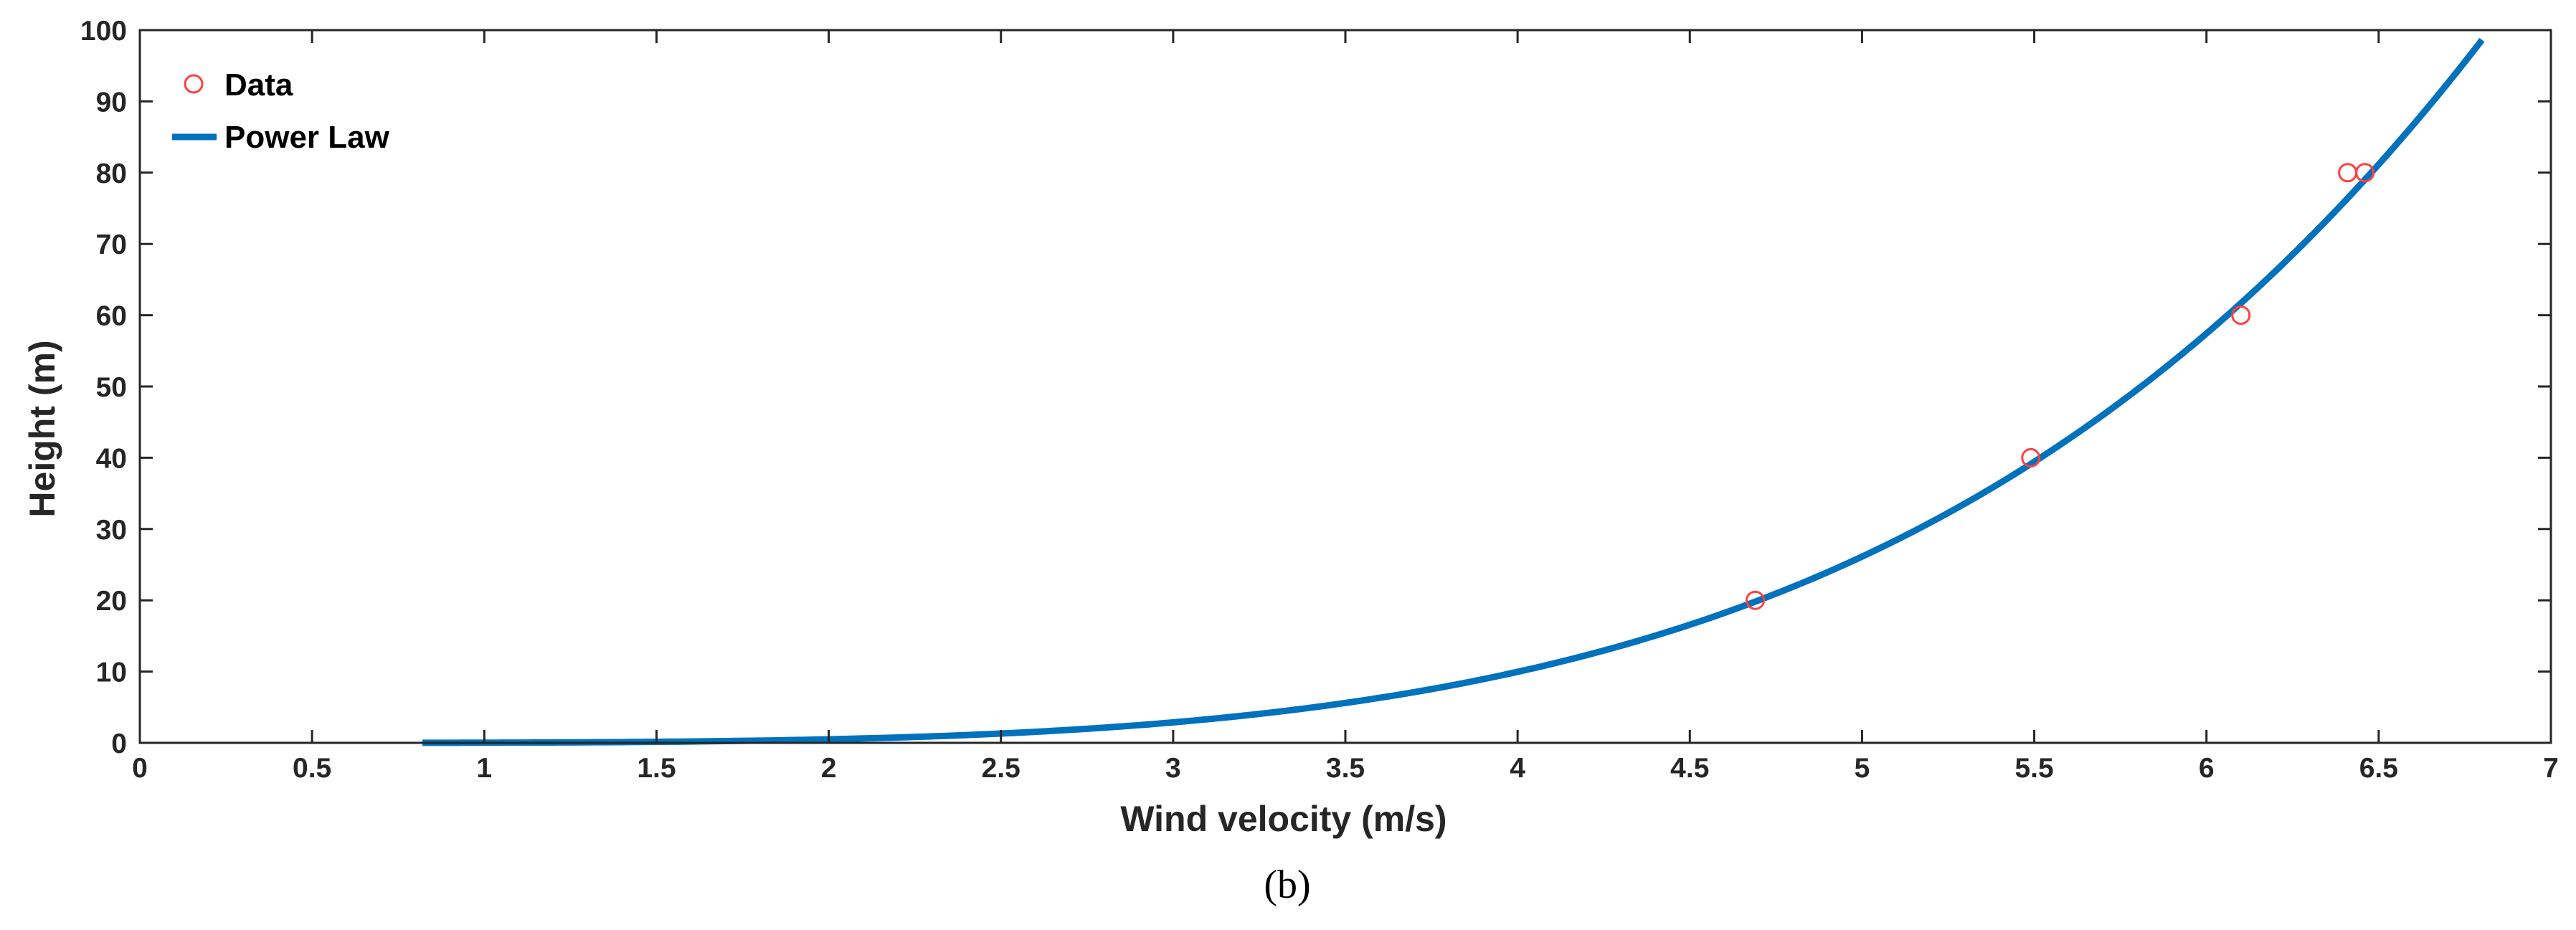 This screenshot has width=2576, height=930. What do you see at coordinates (1283, 819) in the screenshot?
I see `x-axis-label: Wind velocity (m/s)` at bounding box center [1283, 819].